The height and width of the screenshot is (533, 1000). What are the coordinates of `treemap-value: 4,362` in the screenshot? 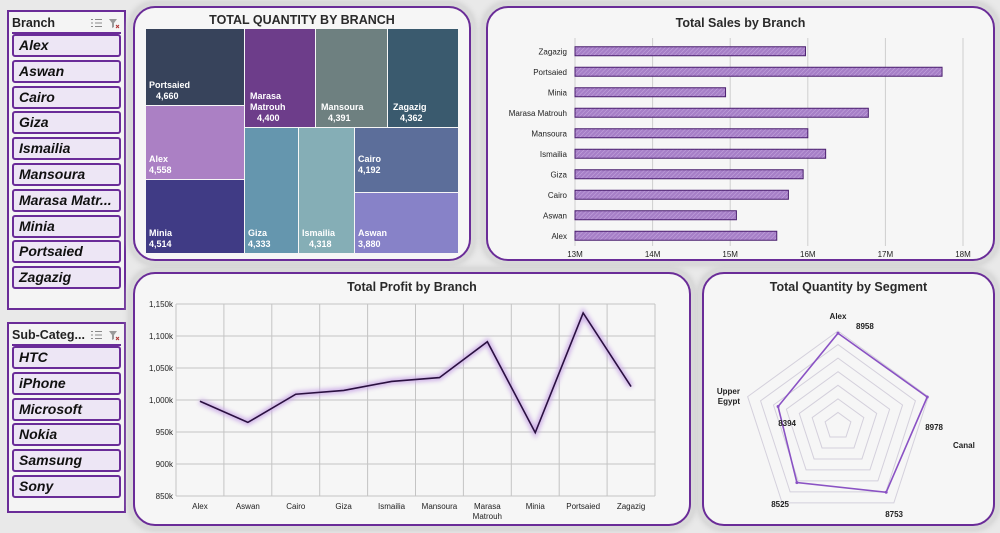 It's located at (411, 118).